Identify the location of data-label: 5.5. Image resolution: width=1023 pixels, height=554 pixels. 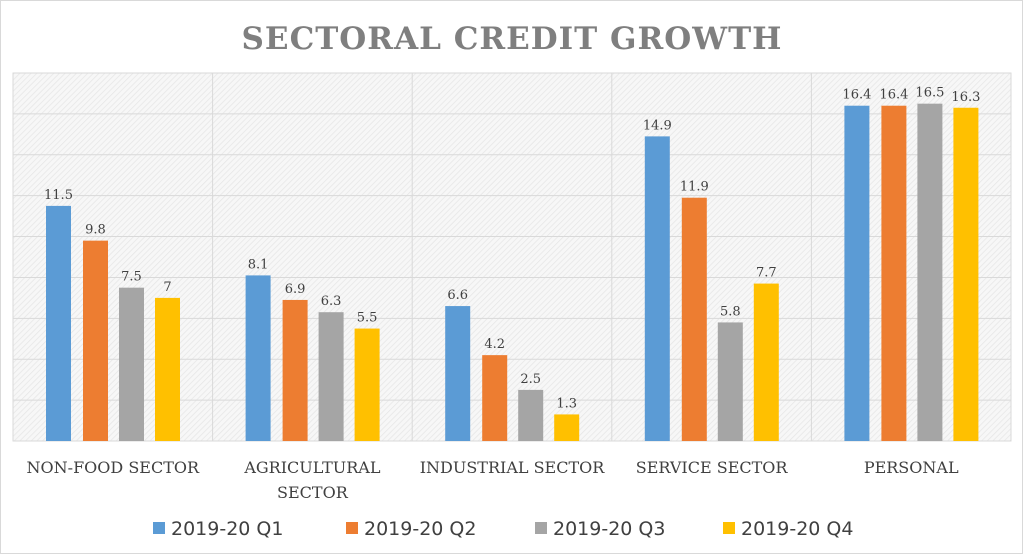
(367, 318).